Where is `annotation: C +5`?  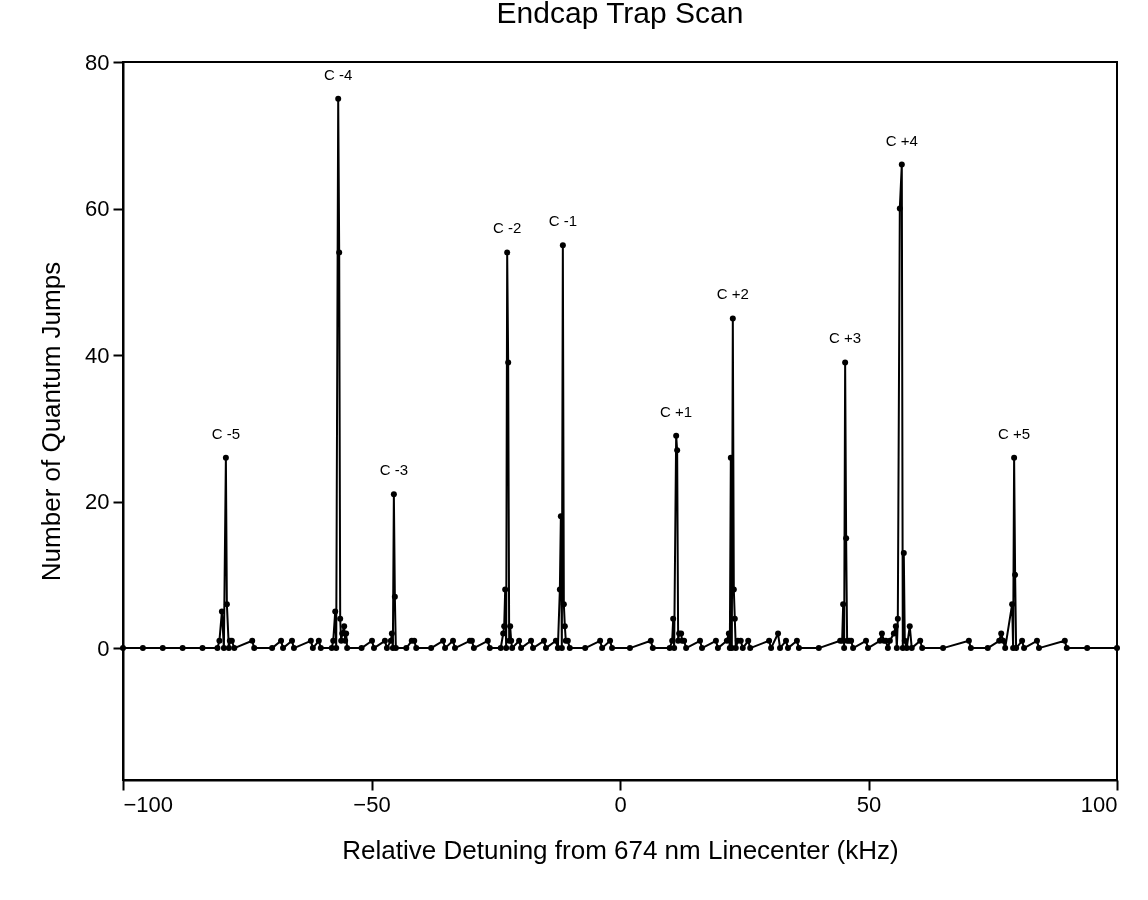 annotation: C +5 is located at coordinates (1014, 433).